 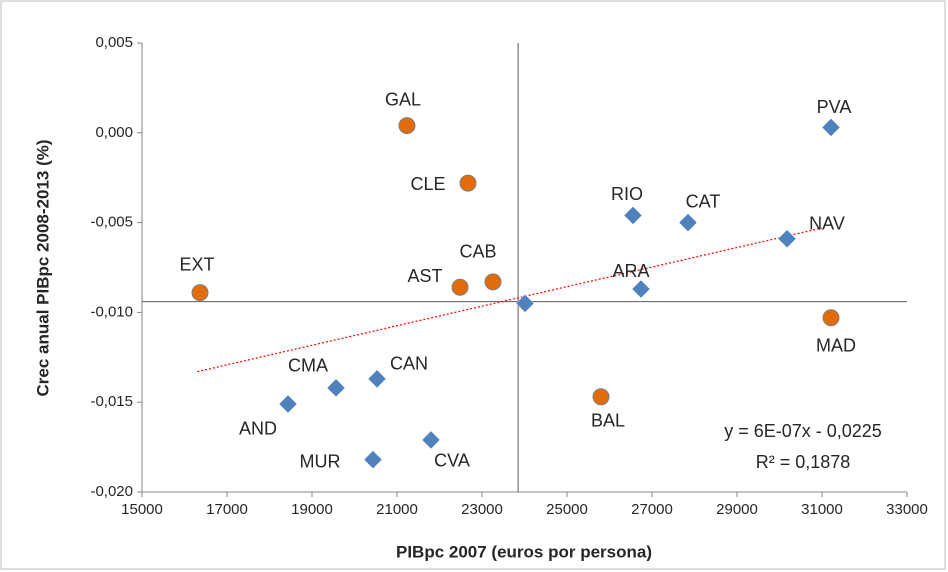 What do you see at coordinates (409, 364) in the screenshot?
I see `point-label: CAN` at bounding box center [409, 364].